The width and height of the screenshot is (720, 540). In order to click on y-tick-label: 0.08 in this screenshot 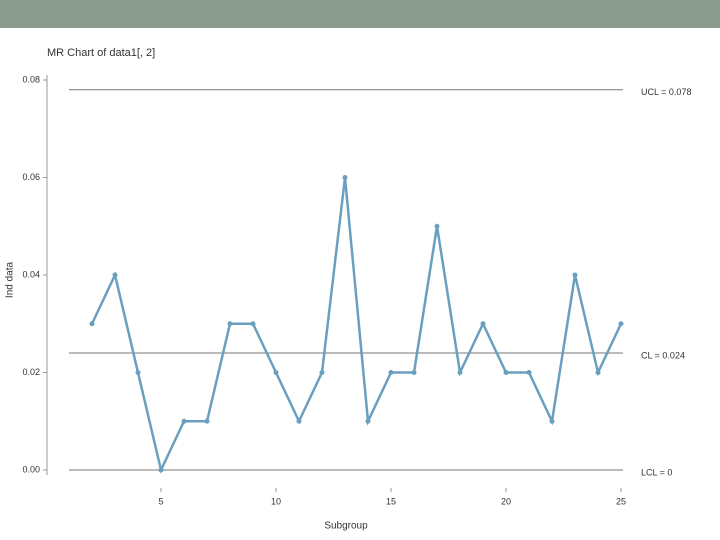, I will do `click(31, 79)`.